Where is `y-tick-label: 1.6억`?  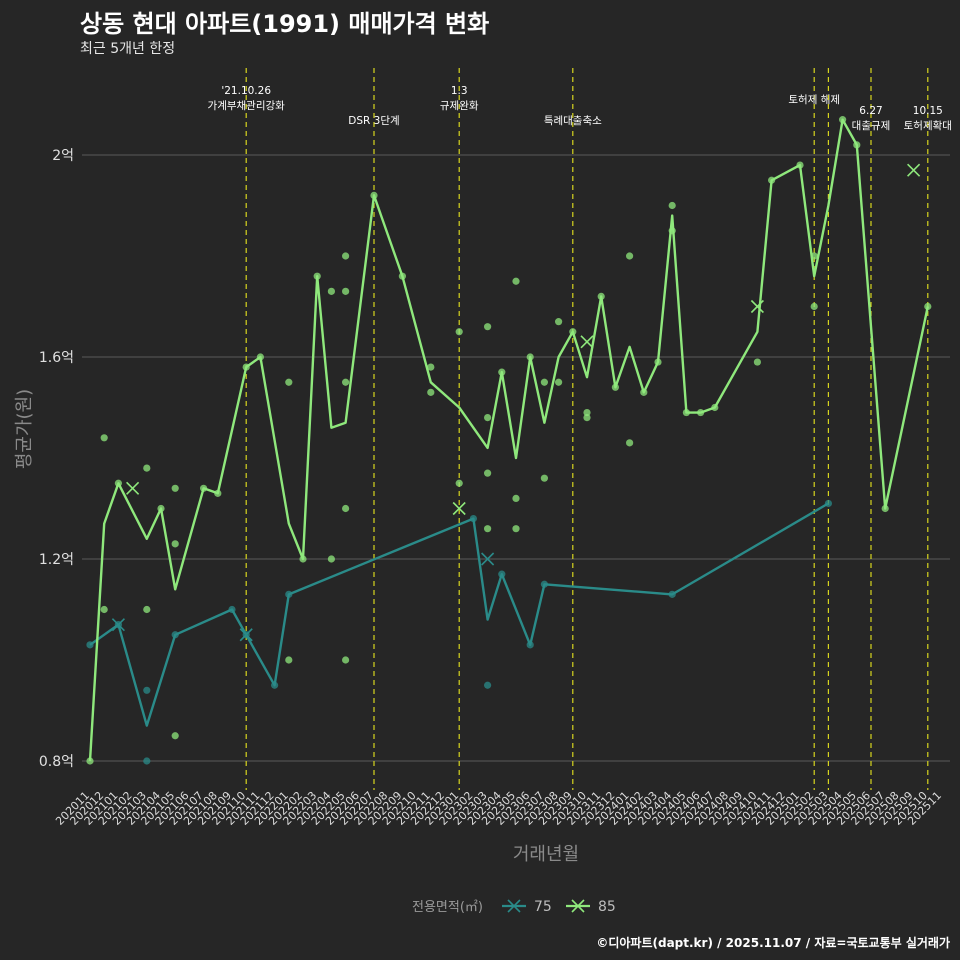 y-tick-label: 1.6억 is located at coordinates (56, 358).